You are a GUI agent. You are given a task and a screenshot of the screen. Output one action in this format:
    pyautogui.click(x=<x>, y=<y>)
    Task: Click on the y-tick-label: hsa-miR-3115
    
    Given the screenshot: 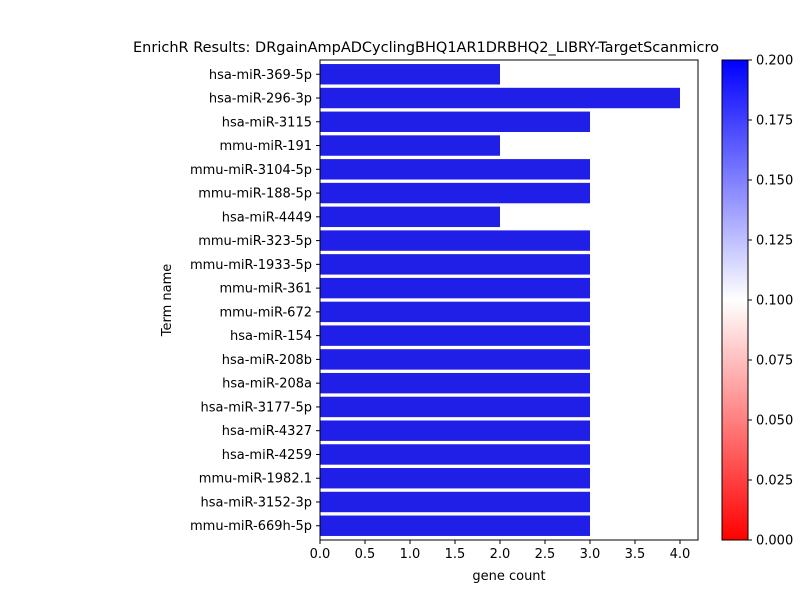 What is the action you would take?
    pyautogui.click(x=267, y=122)
    